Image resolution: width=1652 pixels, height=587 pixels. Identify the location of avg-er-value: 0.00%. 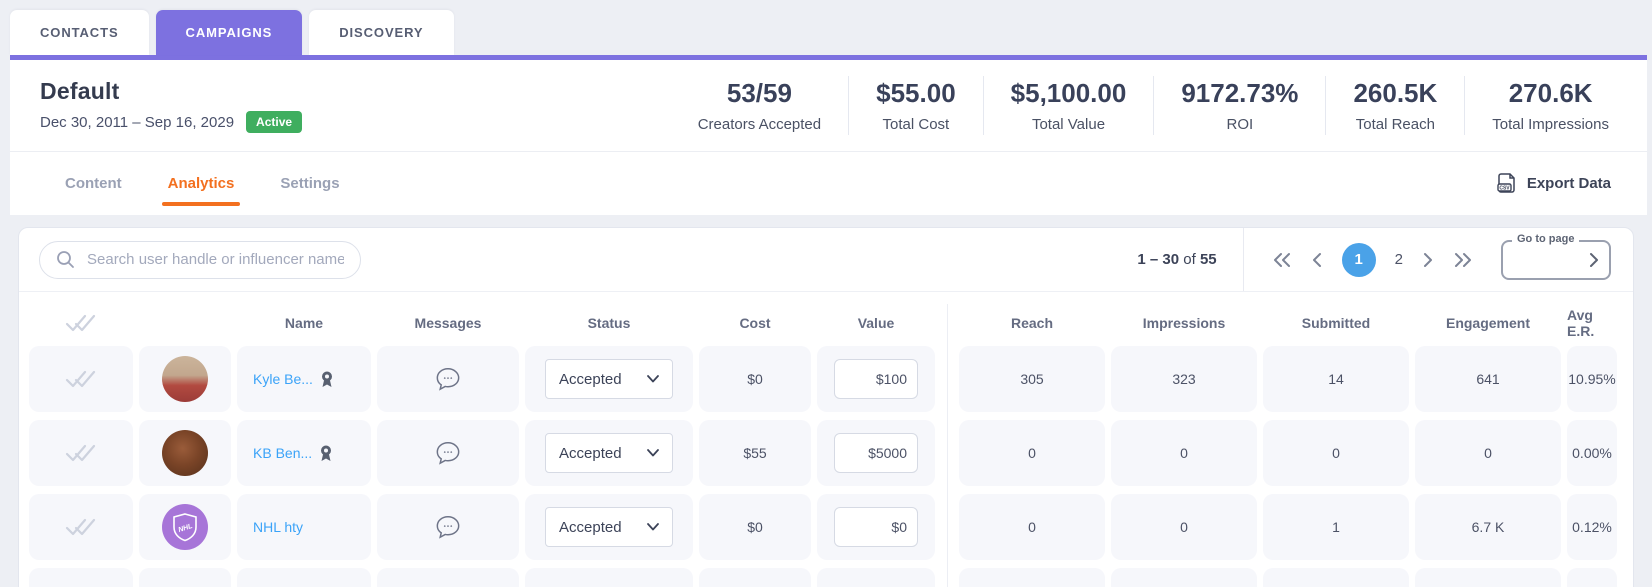
(1592, 453).